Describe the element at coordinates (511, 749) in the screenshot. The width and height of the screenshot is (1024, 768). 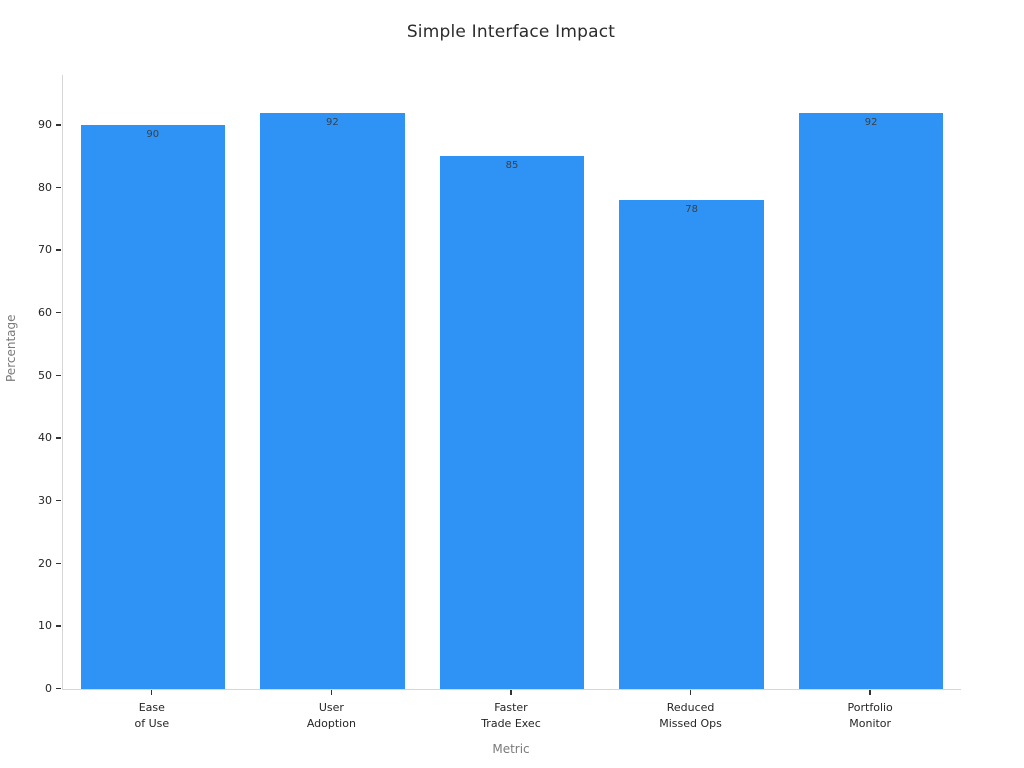
I see `x-axis-title: Metric` at that location.